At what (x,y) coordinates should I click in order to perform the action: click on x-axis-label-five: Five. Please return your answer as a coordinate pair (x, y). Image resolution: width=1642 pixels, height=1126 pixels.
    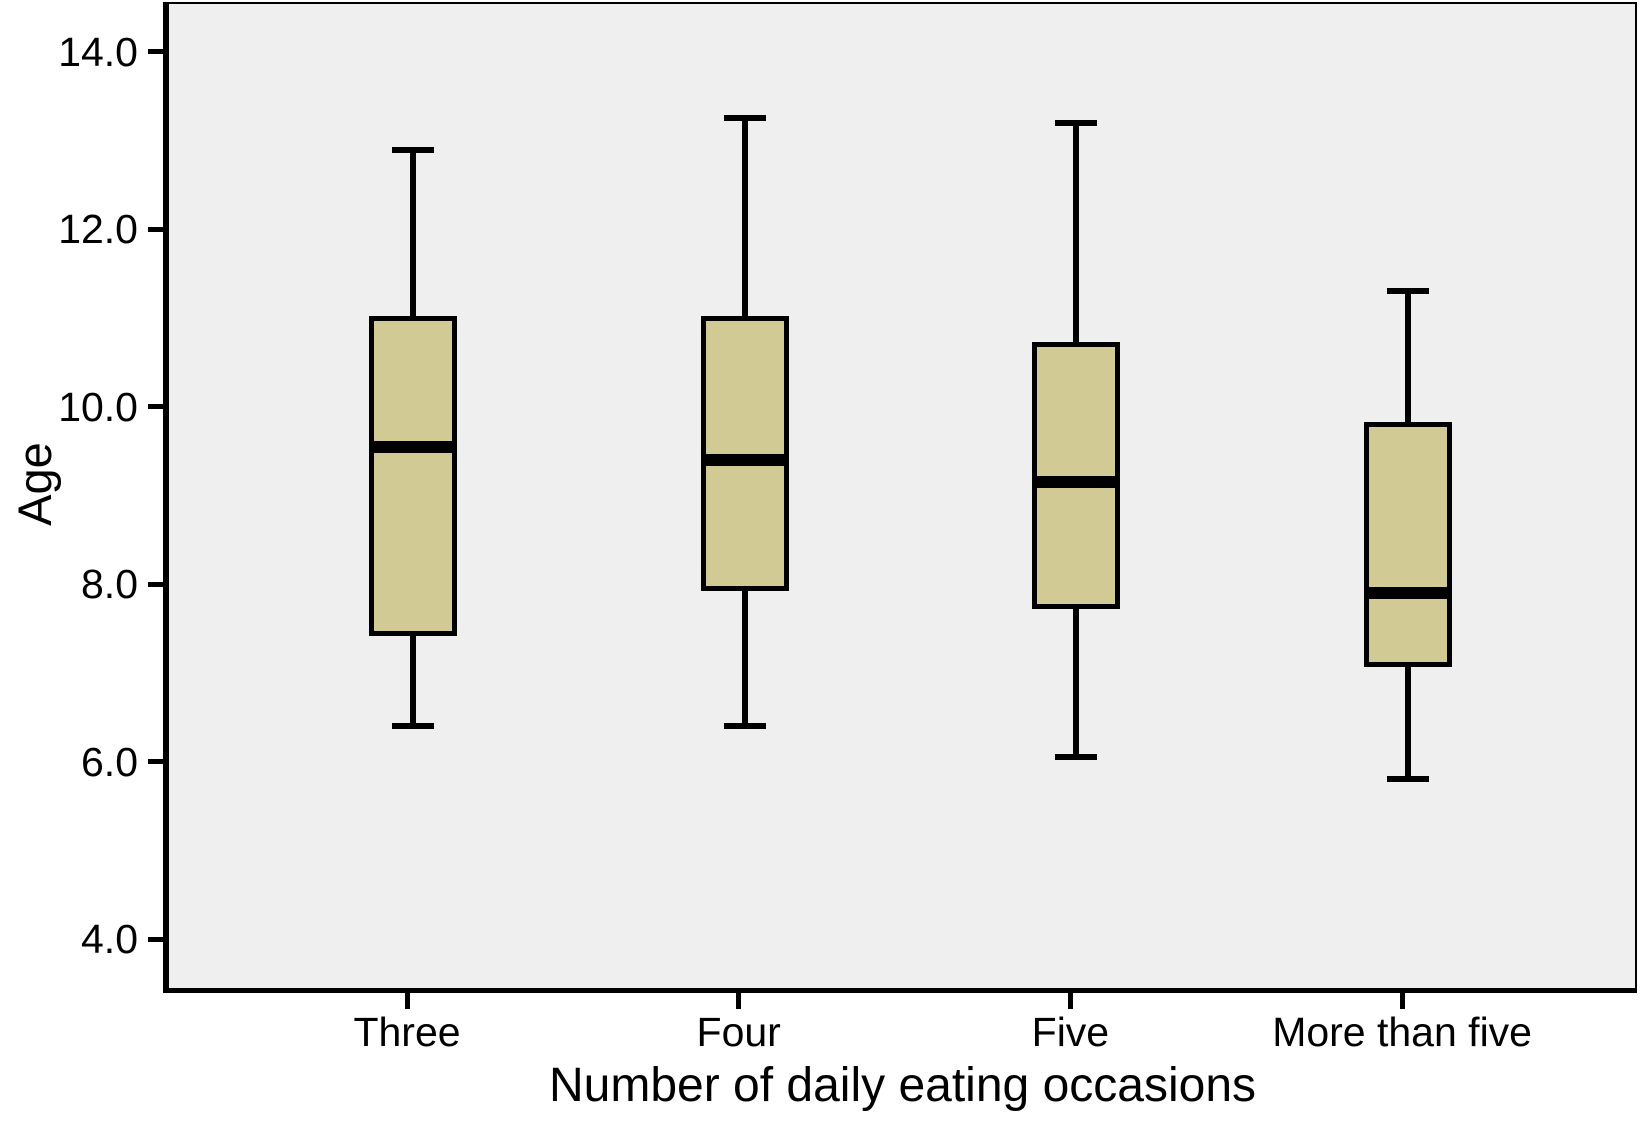
    Looking at the image, I should click on (1070, 1032).